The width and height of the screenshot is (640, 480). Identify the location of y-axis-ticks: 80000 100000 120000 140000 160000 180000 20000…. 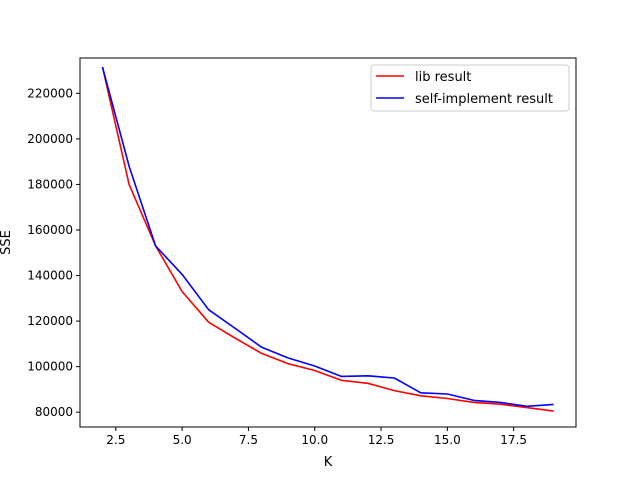
(53, 252).